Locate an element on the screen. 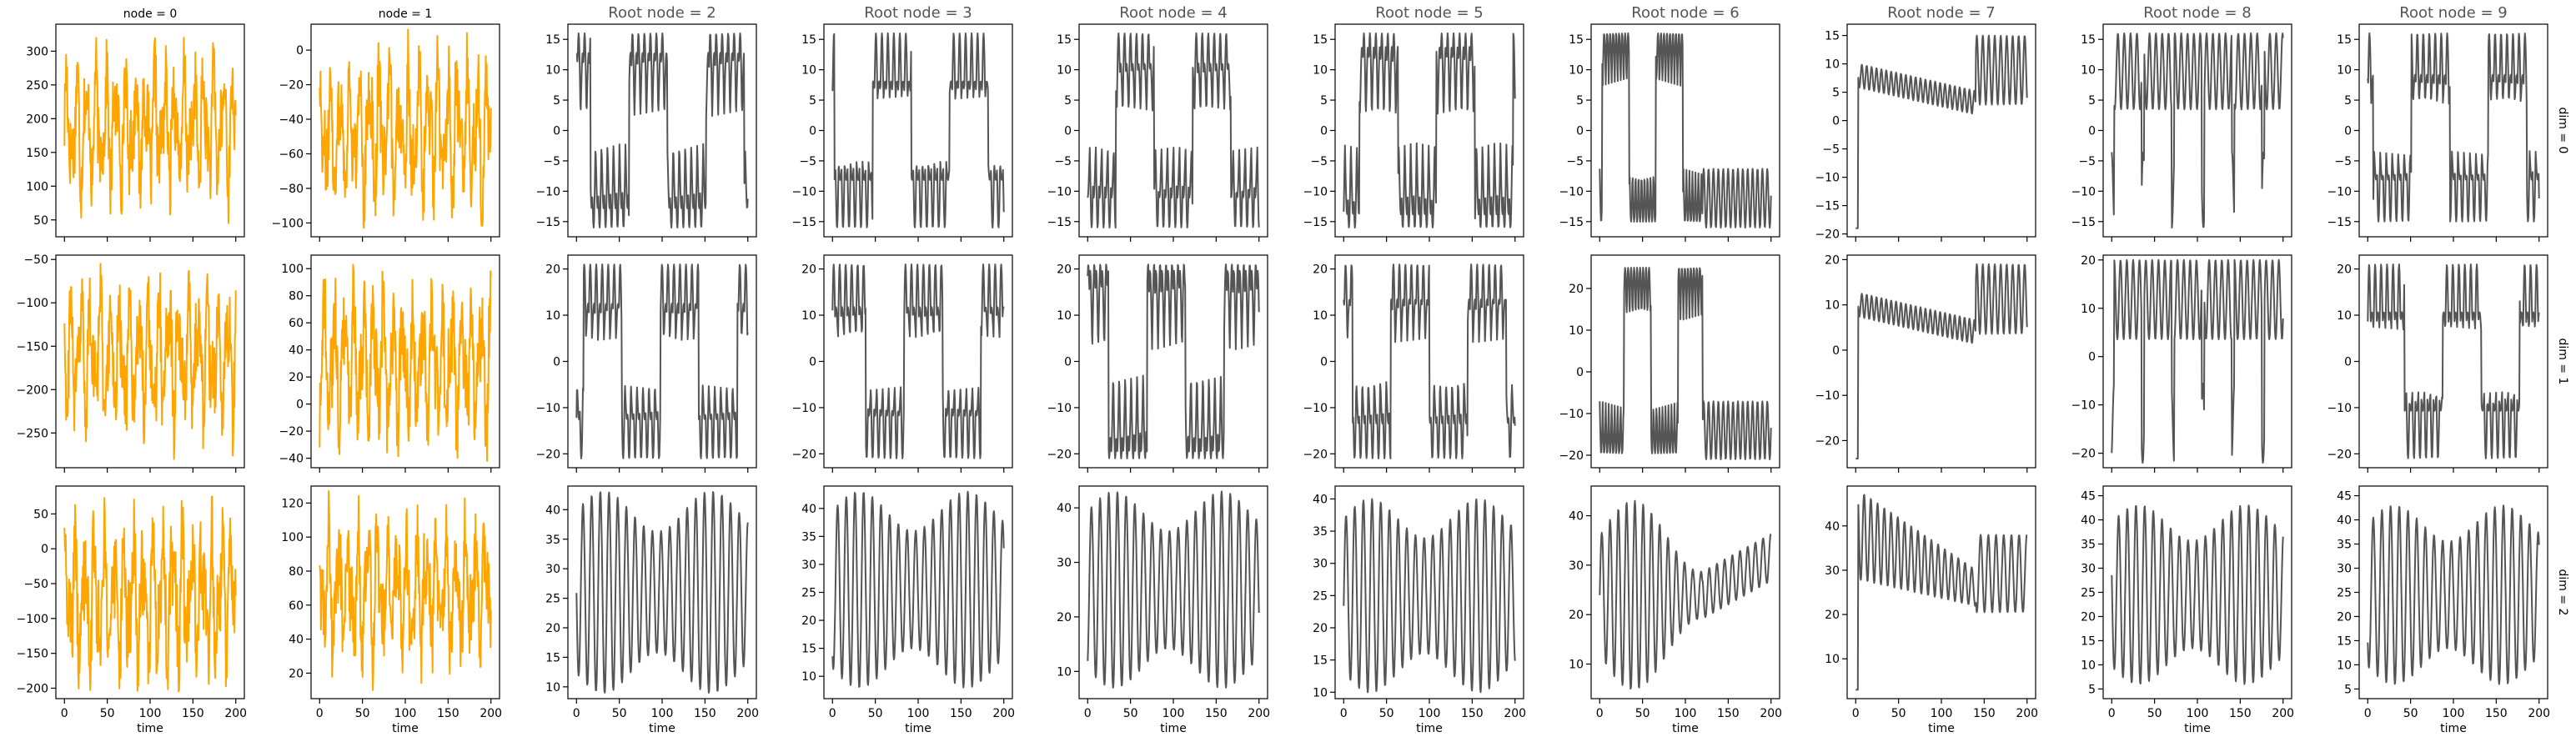  y-tick-label: −50 is located at coordinates (35, 584).